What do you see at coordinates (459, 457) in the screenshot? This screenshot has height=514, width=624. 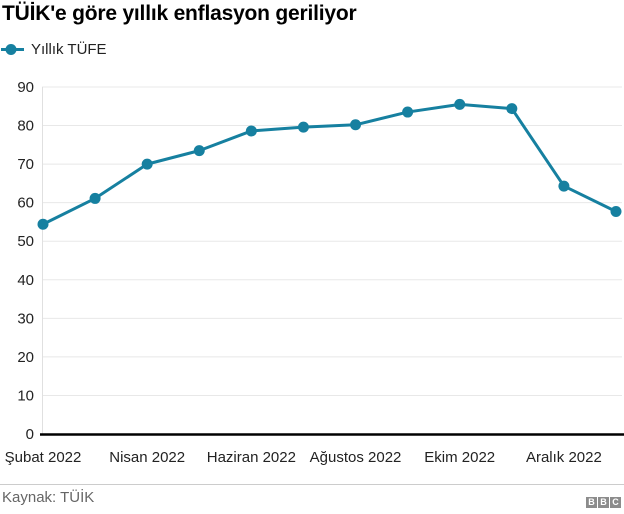 I see `x-tick-label: Ekim 2022` at bounding box center [459, 457].